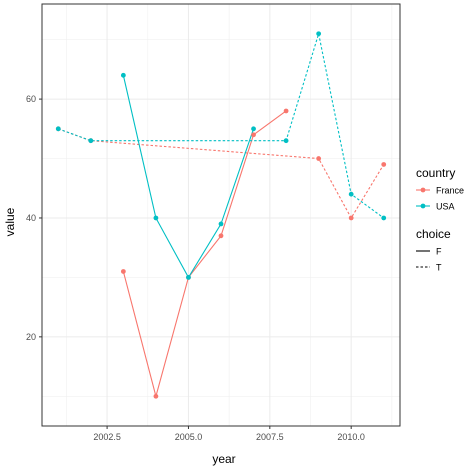 The height and width of the screenshot is (474, 474). Describe the element at coordinates (31, 99) in the screenshot. I see `y-tick-label: 60` at that location.